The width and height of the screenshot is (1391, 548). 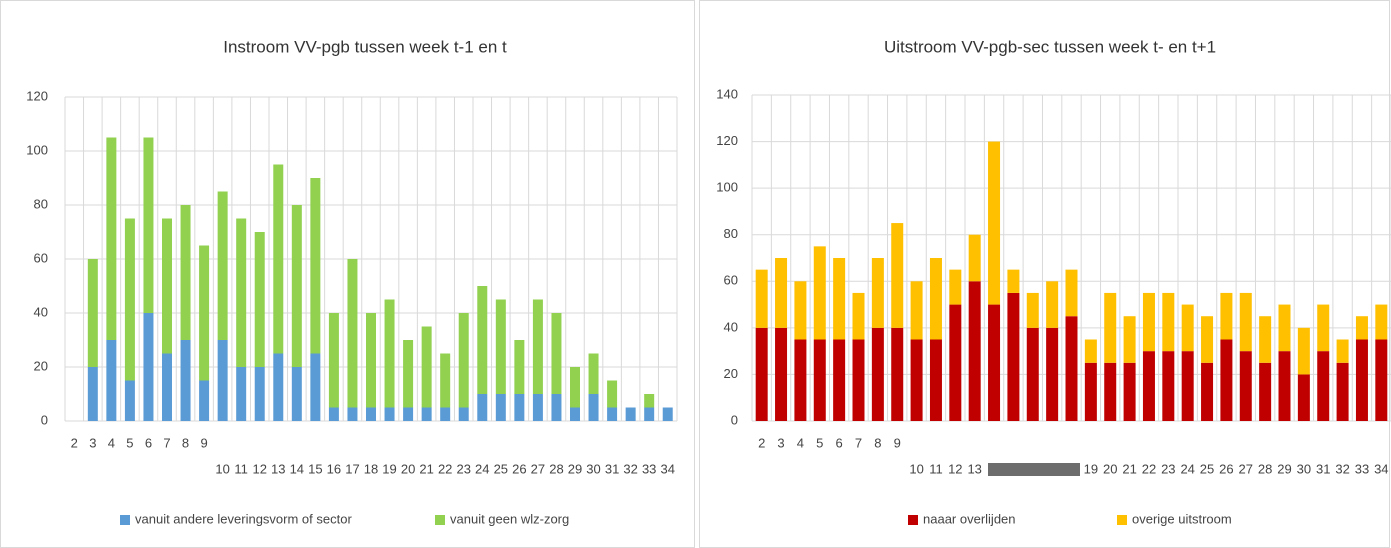 What do you see at coordinates (408, 468) in the screenshot?
I see `x-tick-label: 20` at bounding box center [408, 468].